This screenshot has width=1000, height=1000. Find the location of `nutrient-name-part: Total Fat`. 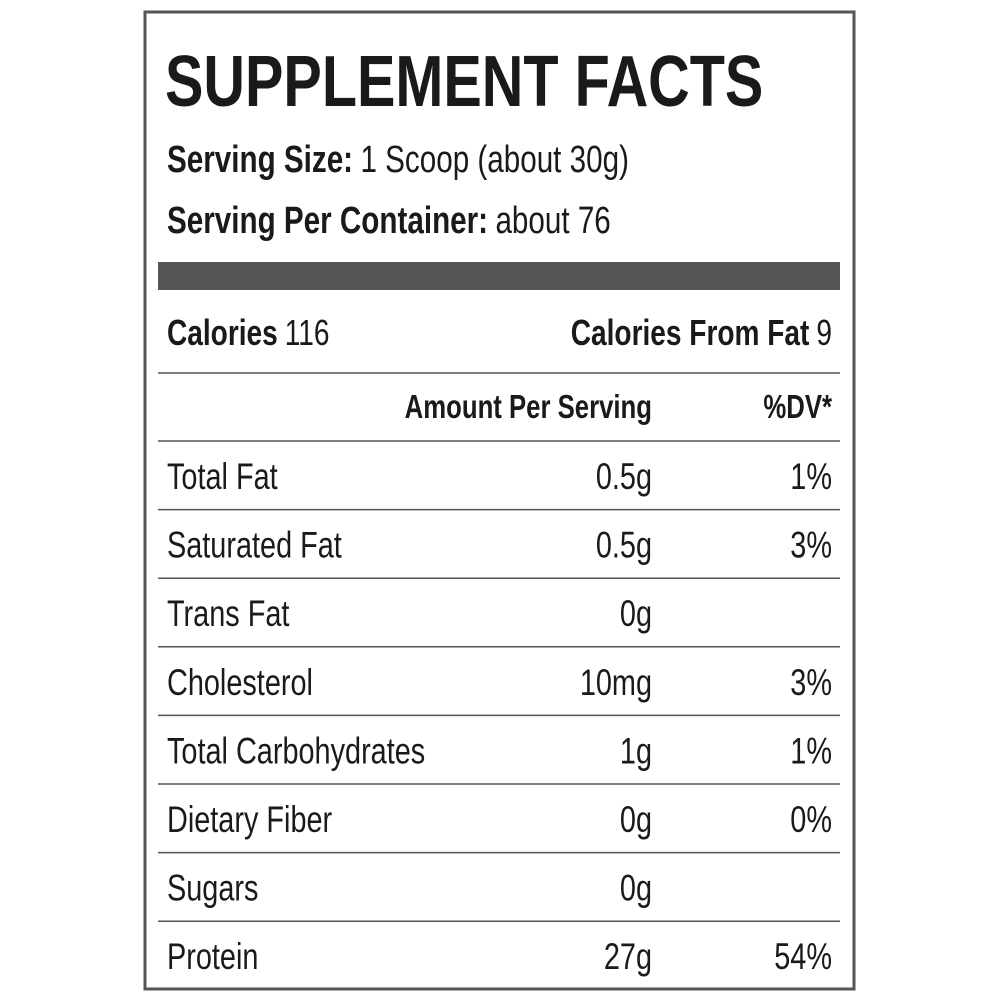

nutrient-name-part: Total Fat is located at coordinates (222, 477).